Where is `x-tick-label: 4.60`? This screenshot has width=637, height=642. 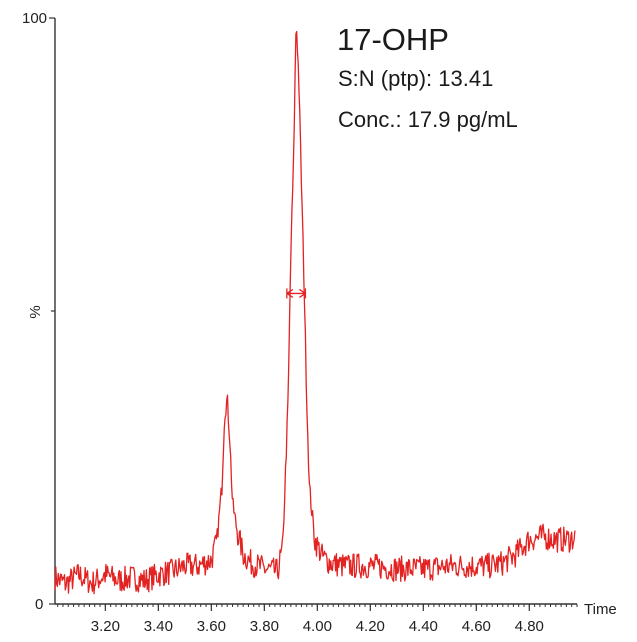
x-tick-label: 4.60 is located at coordinates (476, 626).